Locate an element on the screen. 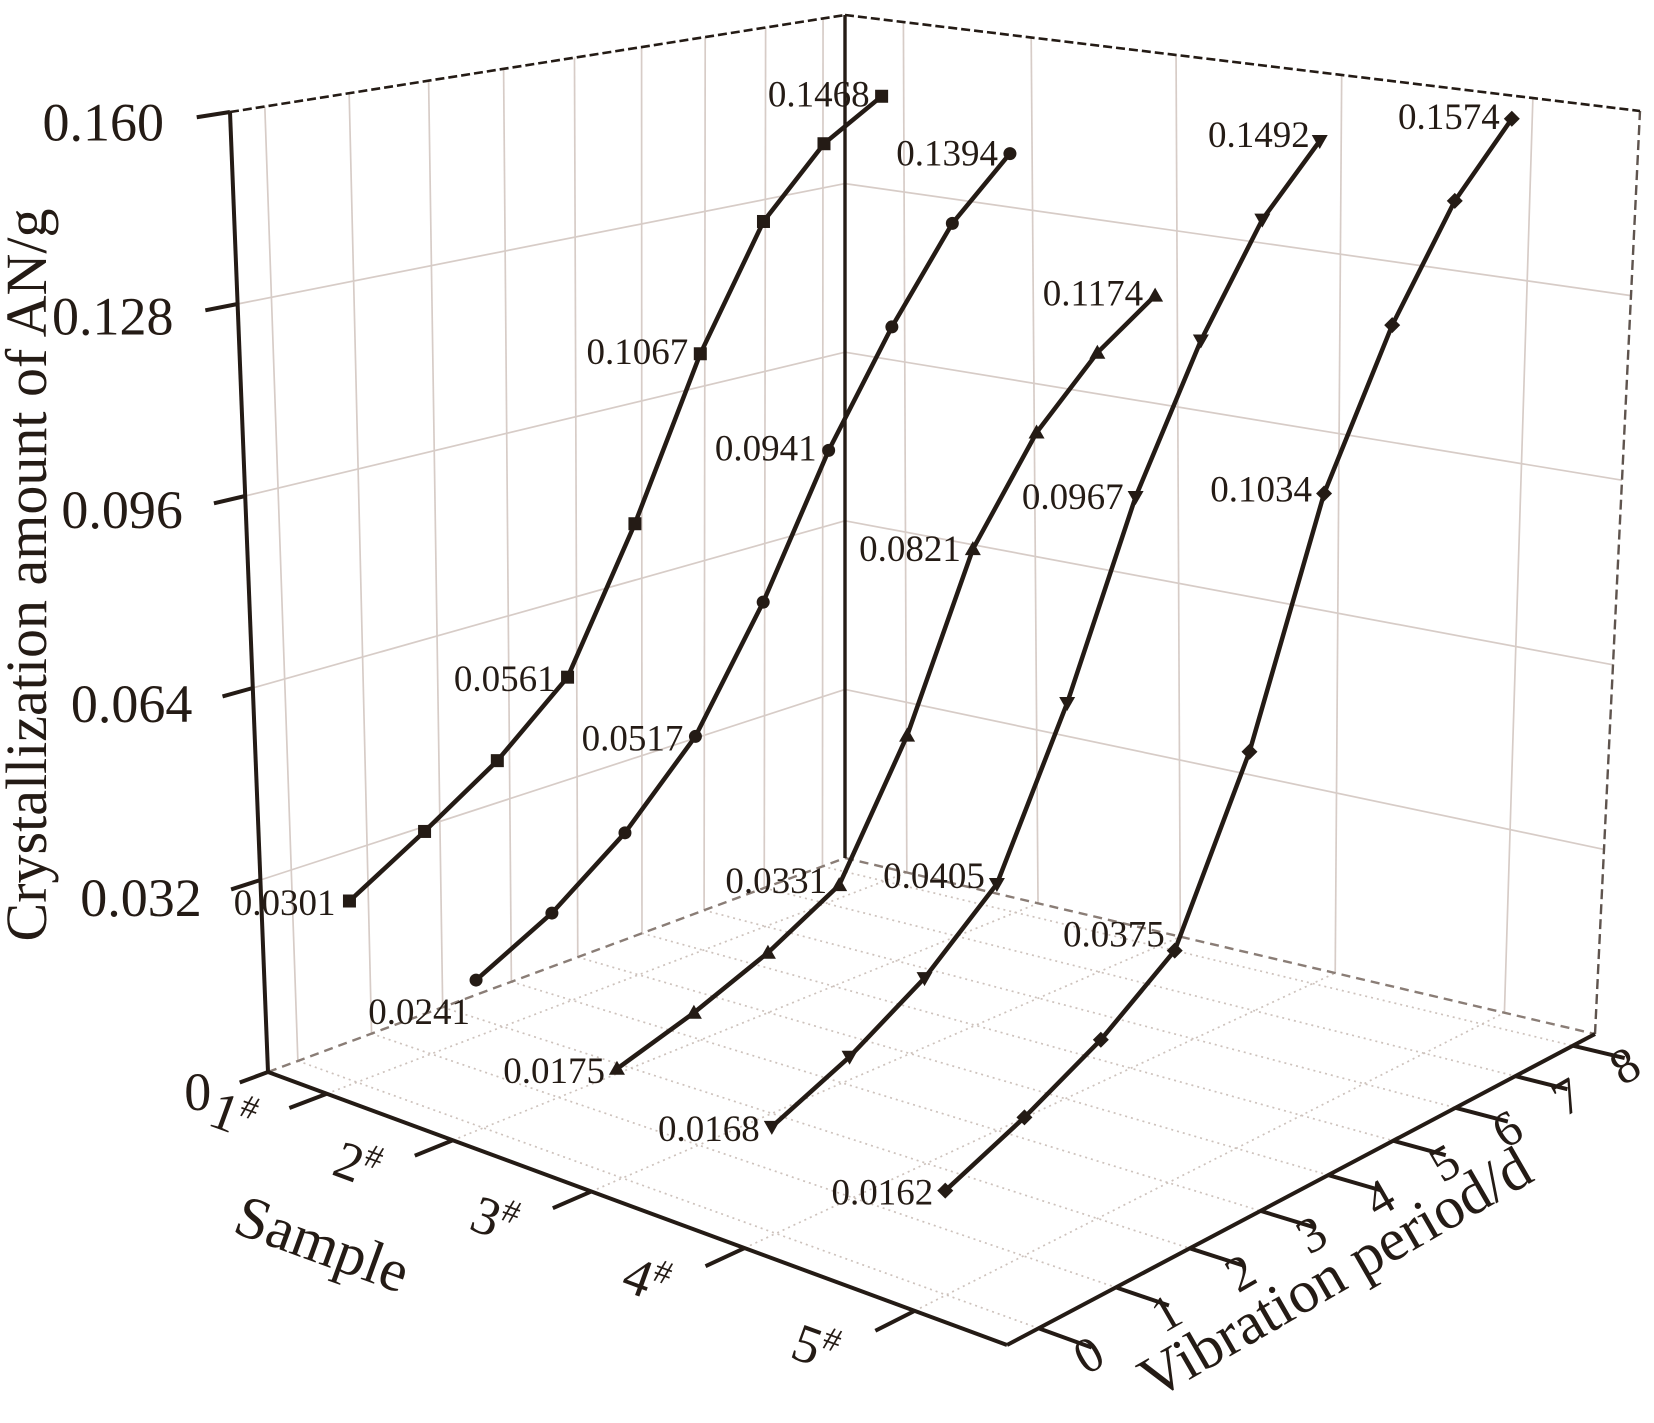  point-value-label: 0.0175 is located at coordinates (554, 1071).